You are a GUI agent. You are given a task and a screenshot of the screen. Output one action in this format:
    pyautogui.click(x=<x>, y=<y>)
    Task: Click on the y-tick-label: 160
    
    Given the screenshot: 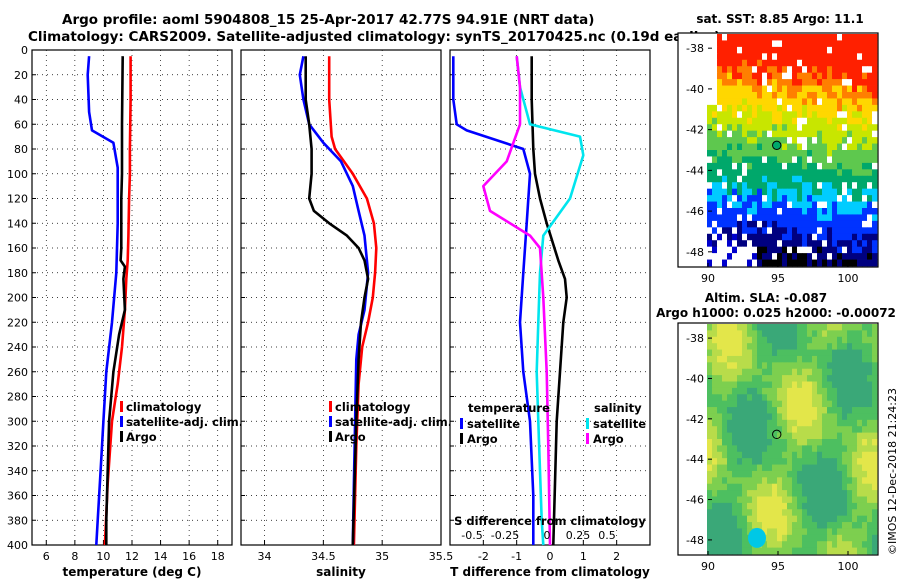 What is the action you would take?
    pyautogui.click(x=17, y=248)
    